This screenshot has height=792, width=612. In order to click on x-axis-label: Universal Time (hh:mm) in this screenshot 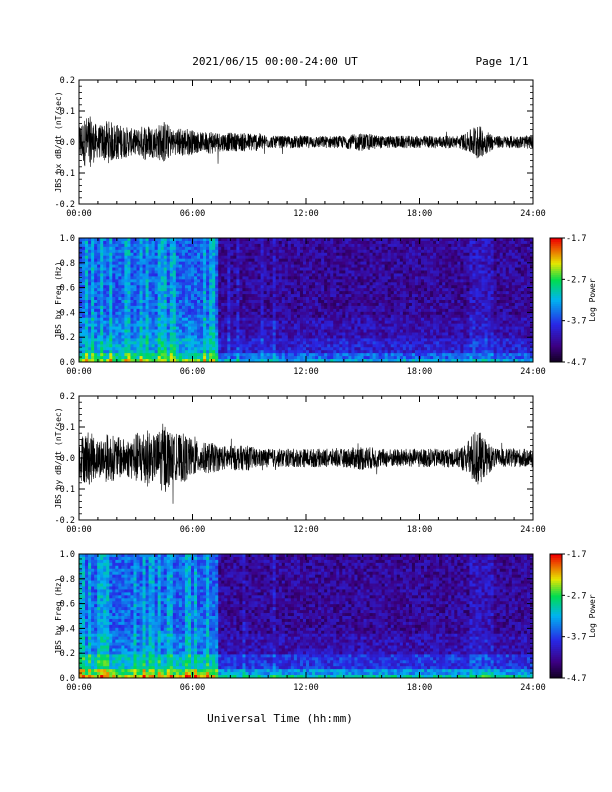, I will do `click(280, 718)`.